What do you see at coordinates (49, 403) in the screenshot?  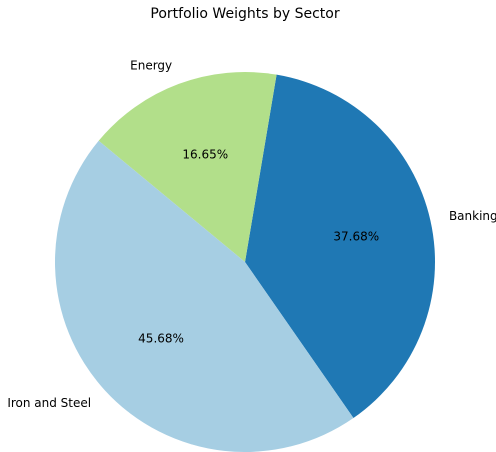 I see `slice-label: Iron and Steel` at bounding box center [49, 403].